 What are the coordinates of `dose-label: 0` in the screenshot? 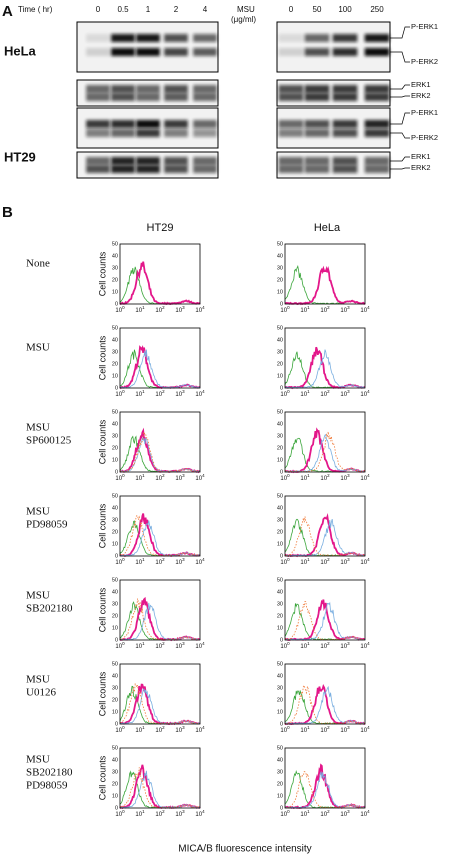 It's located at (291, 9).